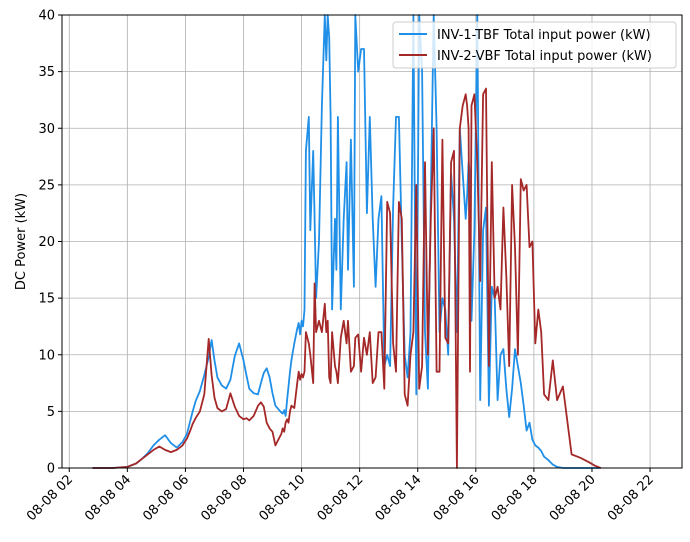  What do you see at coordinates (46, 299) in the screenshot?
I see `y-tick-label: 15` at bounding box center [46, 299].